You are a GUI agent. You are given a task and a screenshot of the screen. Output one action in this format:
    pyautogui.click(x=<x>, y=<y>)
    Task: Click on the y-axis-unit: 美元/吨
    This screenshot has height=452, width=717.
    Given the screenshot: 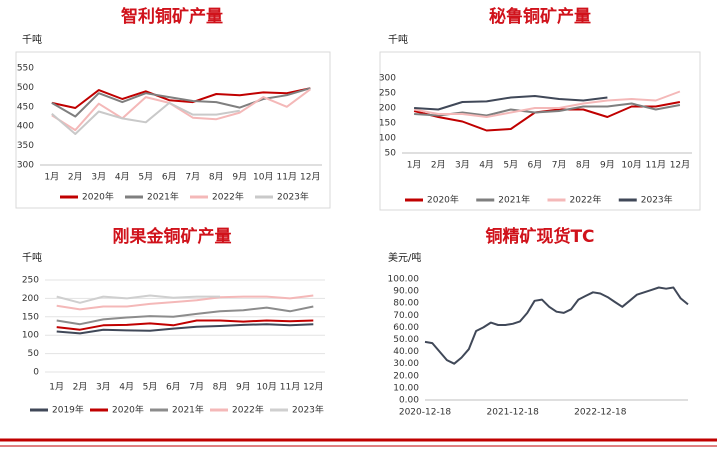 What is the action you would take?
    pyautogui.click(x=404, y=257)
    